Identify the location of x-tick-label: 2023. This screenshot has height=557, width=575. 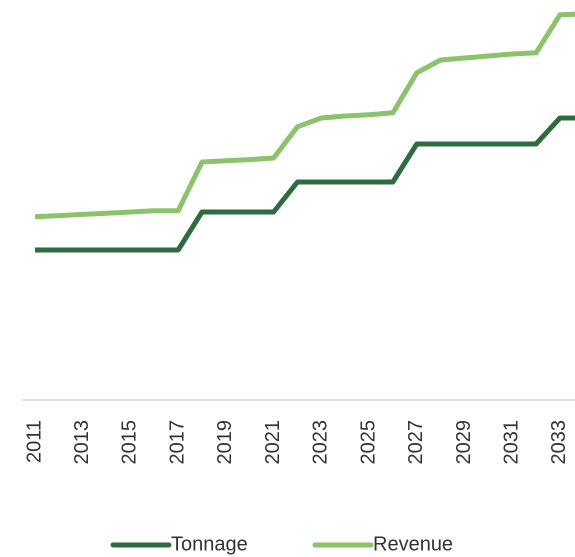
(321, 442).